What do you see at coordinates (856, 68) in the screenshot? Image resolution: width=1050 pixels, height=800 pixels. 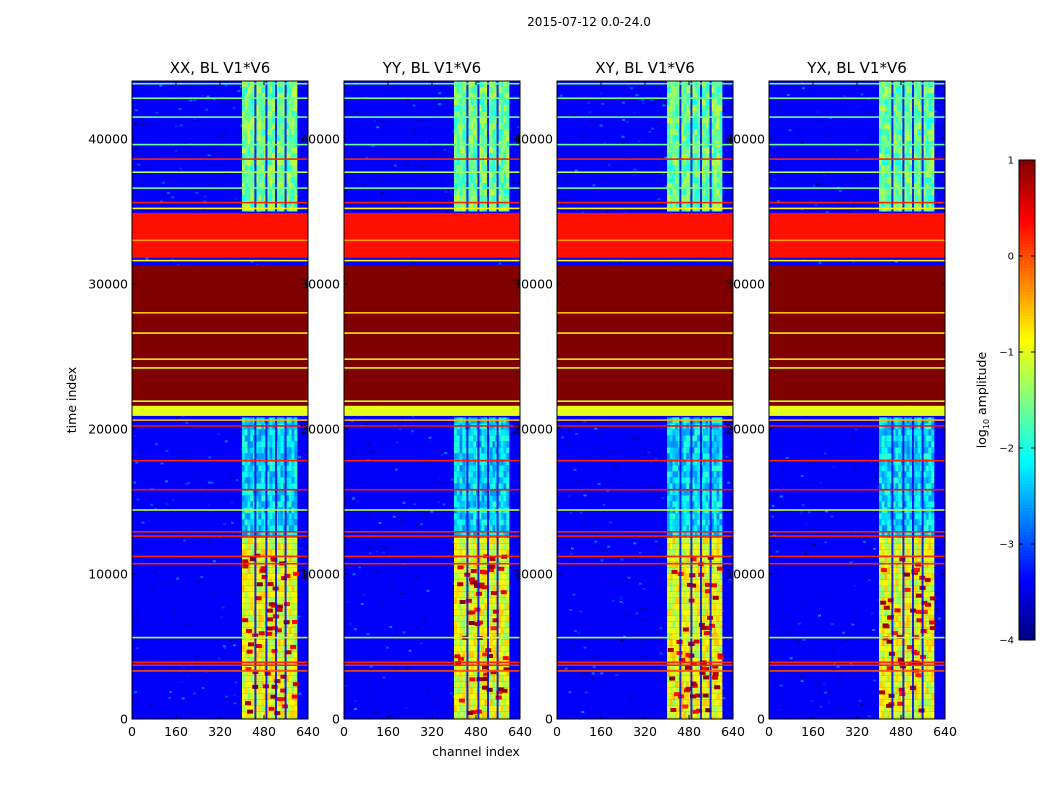 I see `panel-title: YX, BL V1*V6` at bounding box center [856, 68].